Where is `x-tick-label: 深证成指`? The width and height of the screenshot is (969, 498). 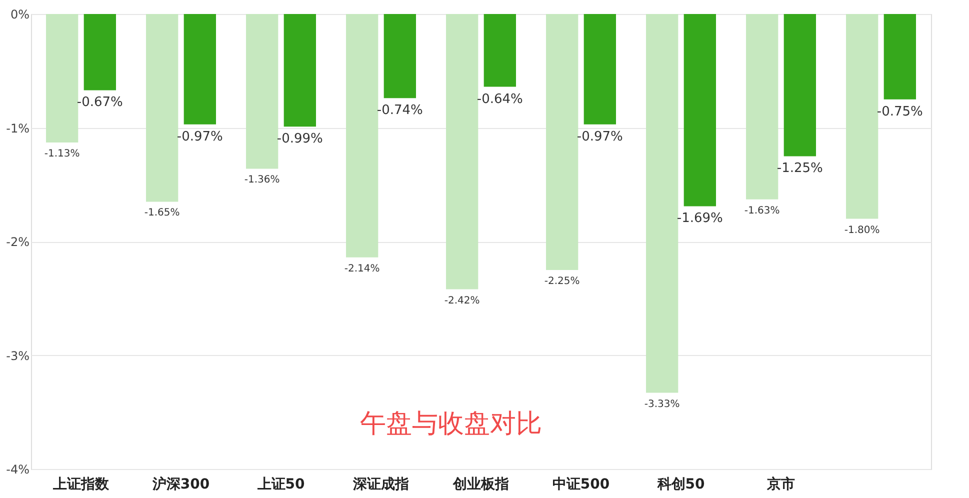 x-tick-label: 深证成指 is located at coordinates (380, 484).